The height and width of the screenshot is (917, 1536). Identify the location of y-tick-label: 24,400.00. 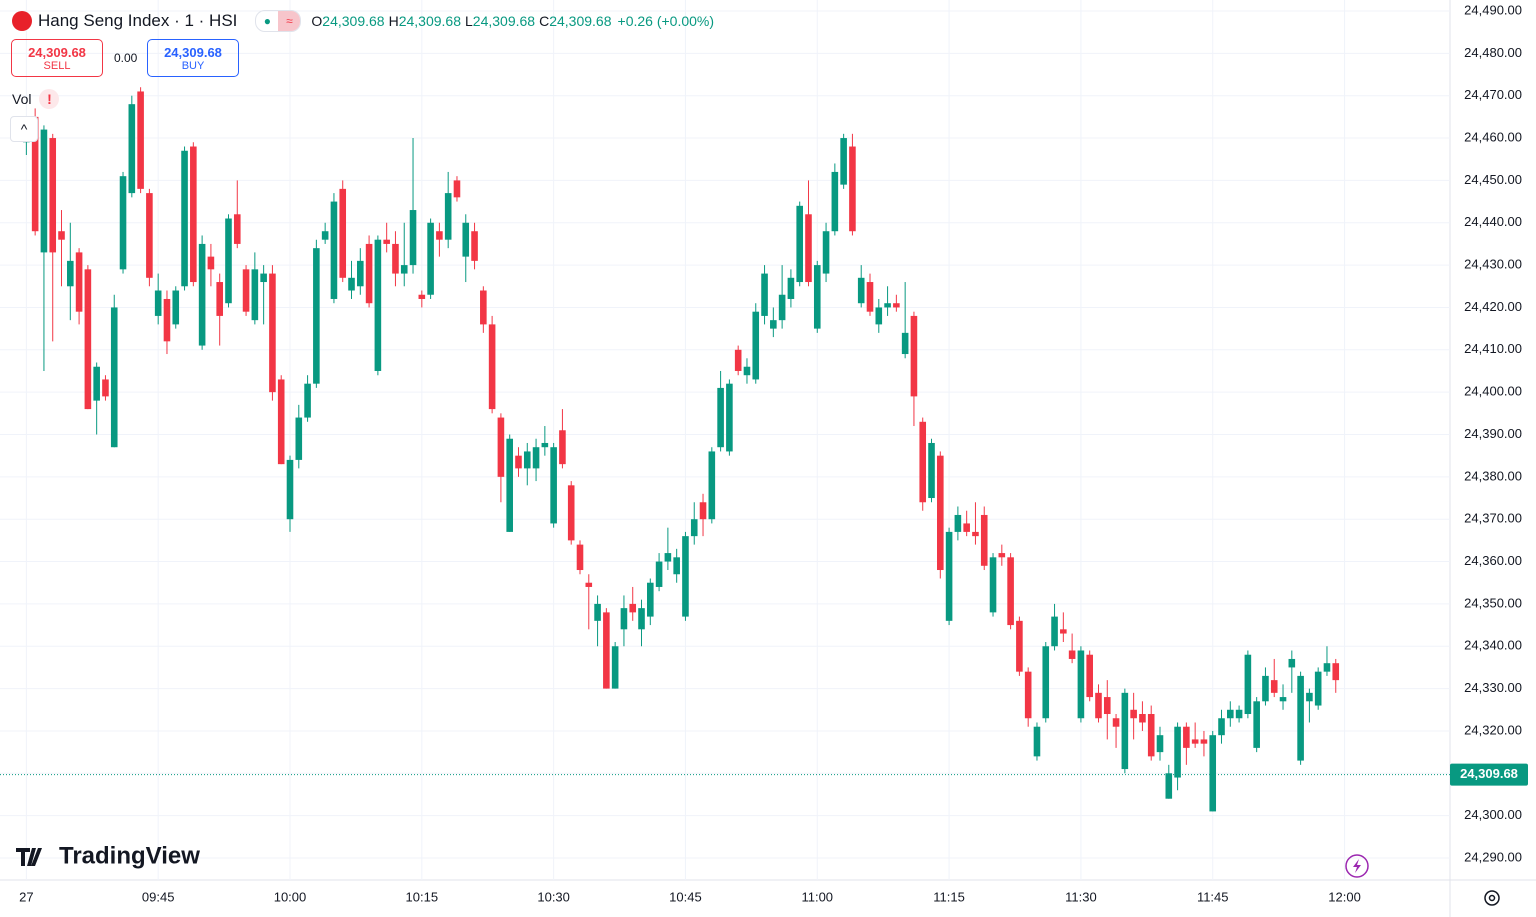
(1493, 391).